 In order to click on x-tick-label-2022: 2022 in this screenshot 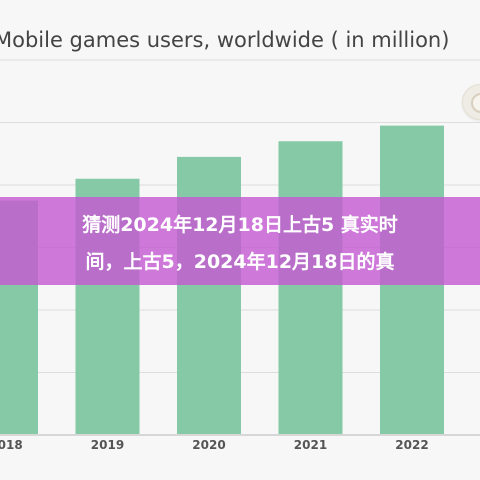, I will do `click(411, 445)`.